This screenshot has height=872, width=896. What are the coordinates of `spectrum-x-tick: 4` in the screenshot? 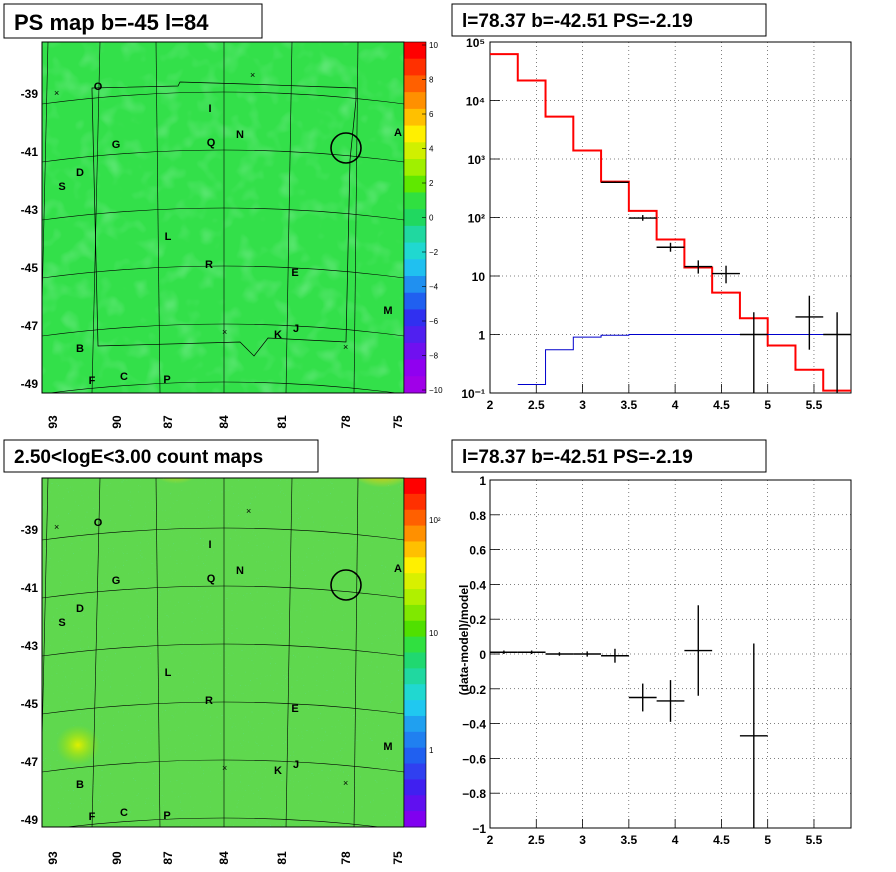 It's located at (675, 405).